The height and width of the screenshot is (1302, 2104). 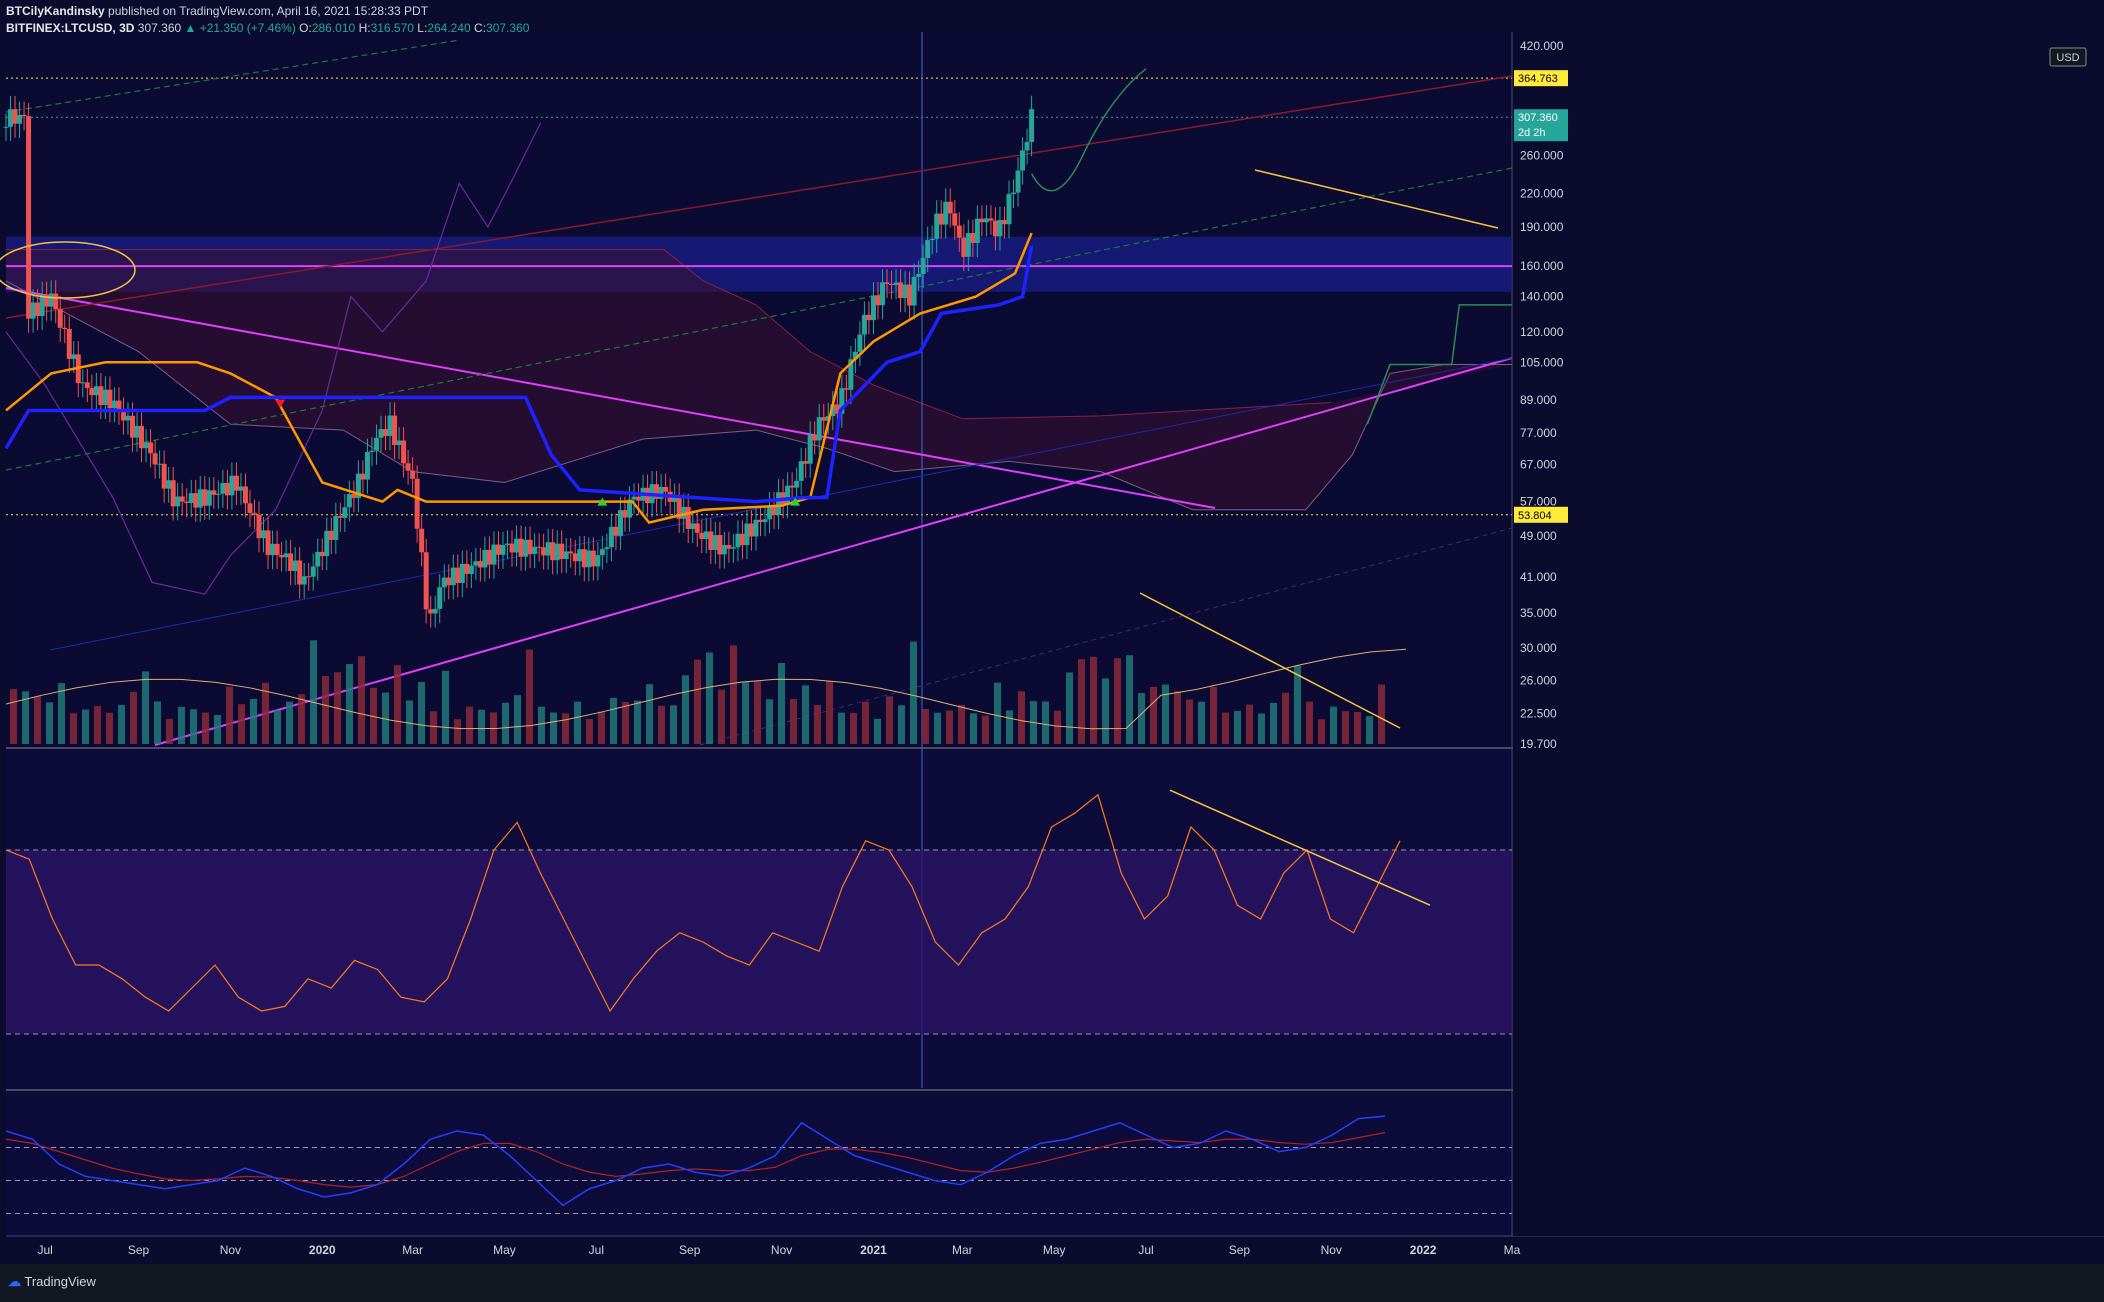 What do you see at coordinates (1054, 1250) in the screenshot?
I see `time-tick-label: May` at bounding box center [1054, 1250].